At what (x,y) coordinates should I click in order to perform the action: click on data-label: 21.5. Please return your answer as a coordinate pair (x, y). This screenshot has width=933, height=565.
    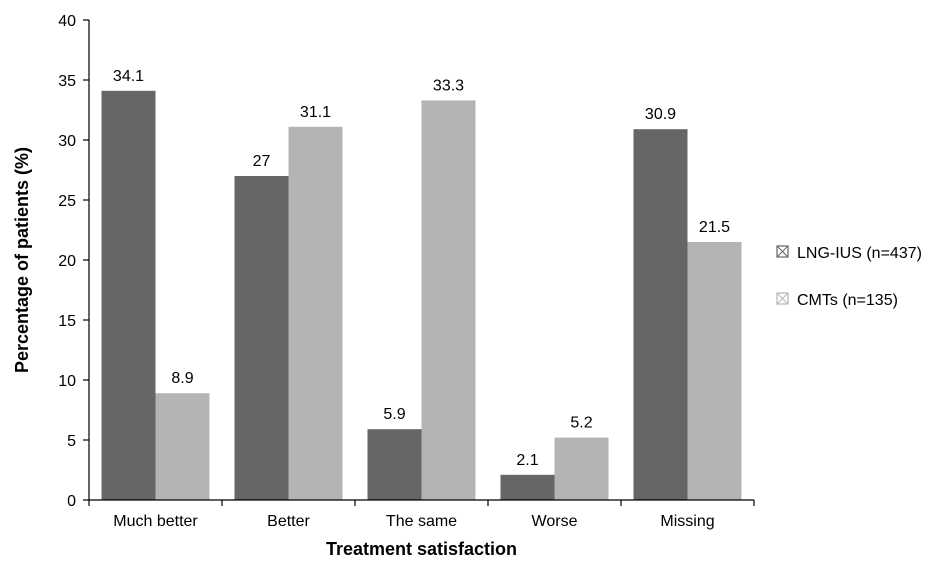
    Looking at the image, I should click on (714, 227).